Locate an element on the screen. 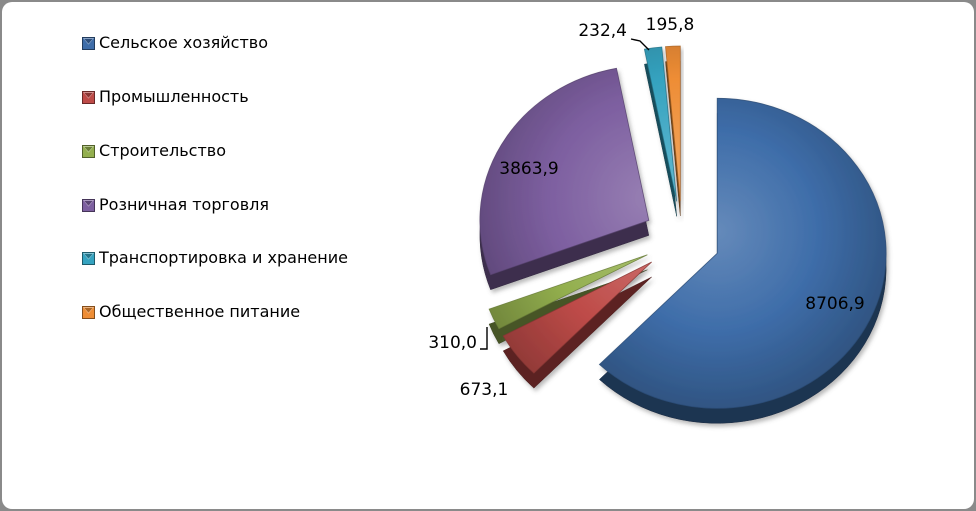  legend-item-construction: Строительство is located at coordinates (154, 151).